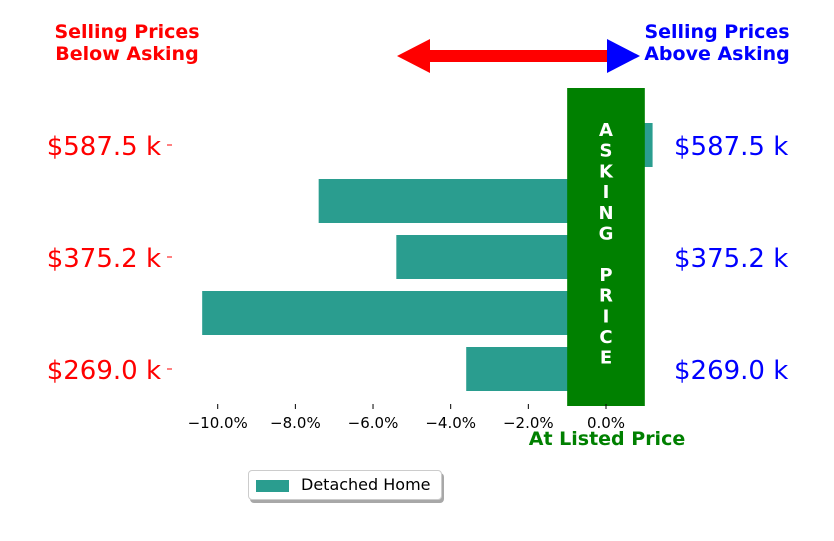 The width and height of the screenshot is (834, 541). What do you see at coordinates (606, 423) in the screenshot?
I see `x-tick-label-5: 0.0%` at bounding box center [606, 423].